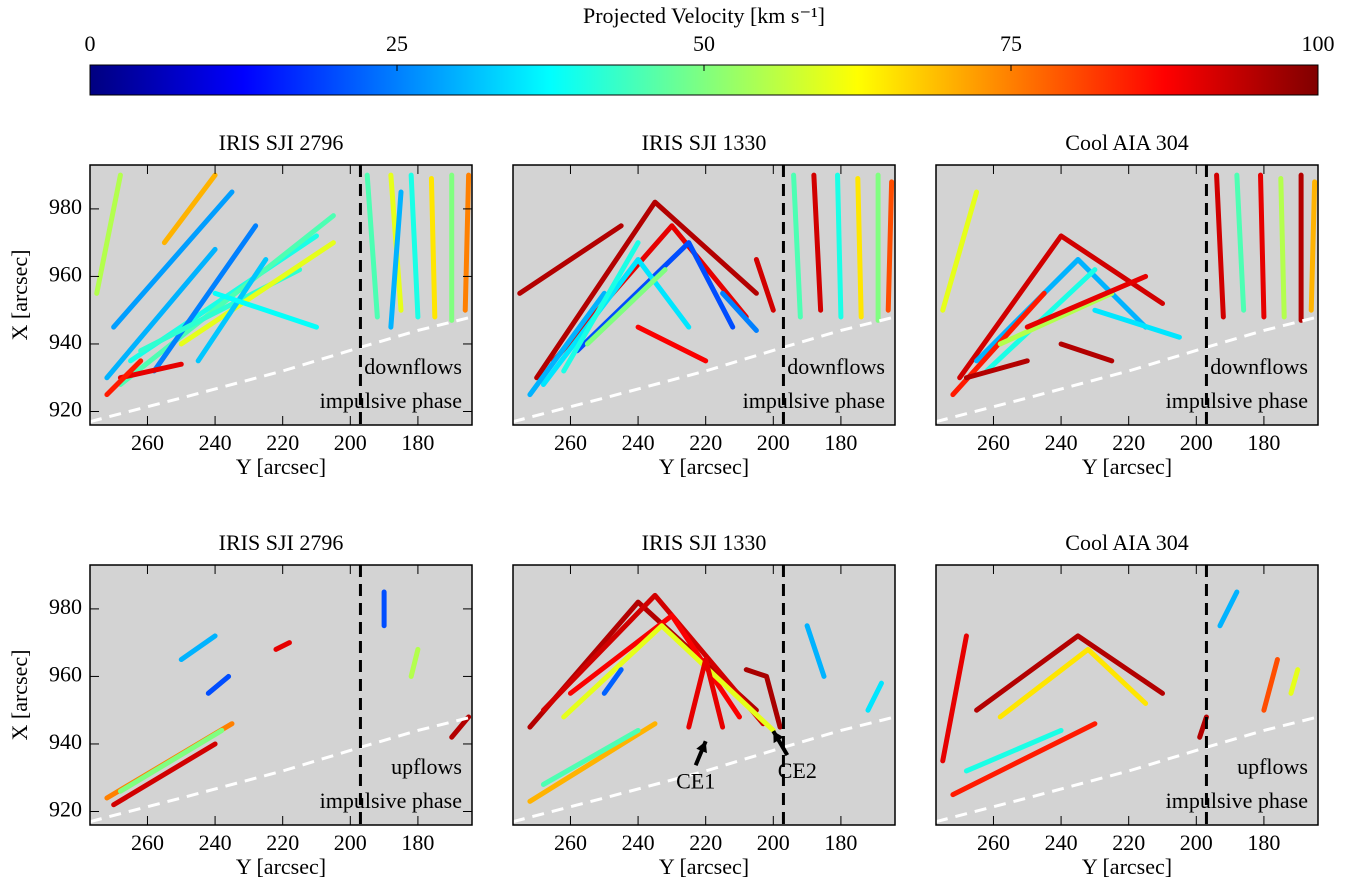 The height and width of the screenshot is (888, 1354). What do you see at coordinates (19, 295) in the screenshot?
I see `y-axis-label: X [arcsec]` at bounding box center [19, 295].